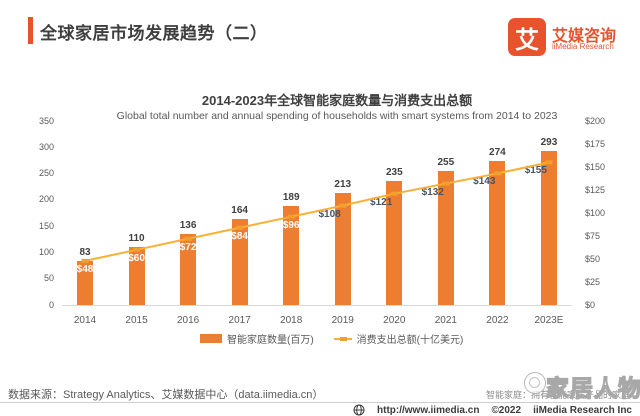 The image size is (640, 416). I want to click on x-axis-label-2021: 2021, so click(445, 320).